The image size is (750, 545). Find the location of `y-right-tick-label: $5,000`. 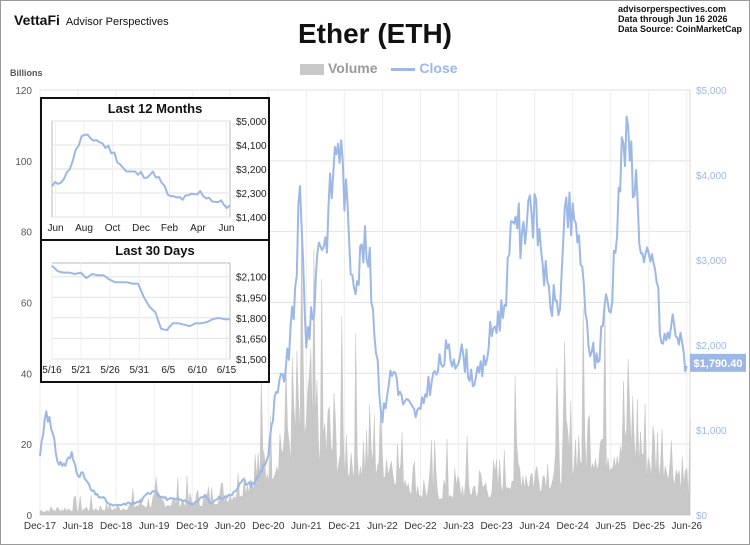

y-right-tick-label: $5,000 is located at coordinates (711, 91).